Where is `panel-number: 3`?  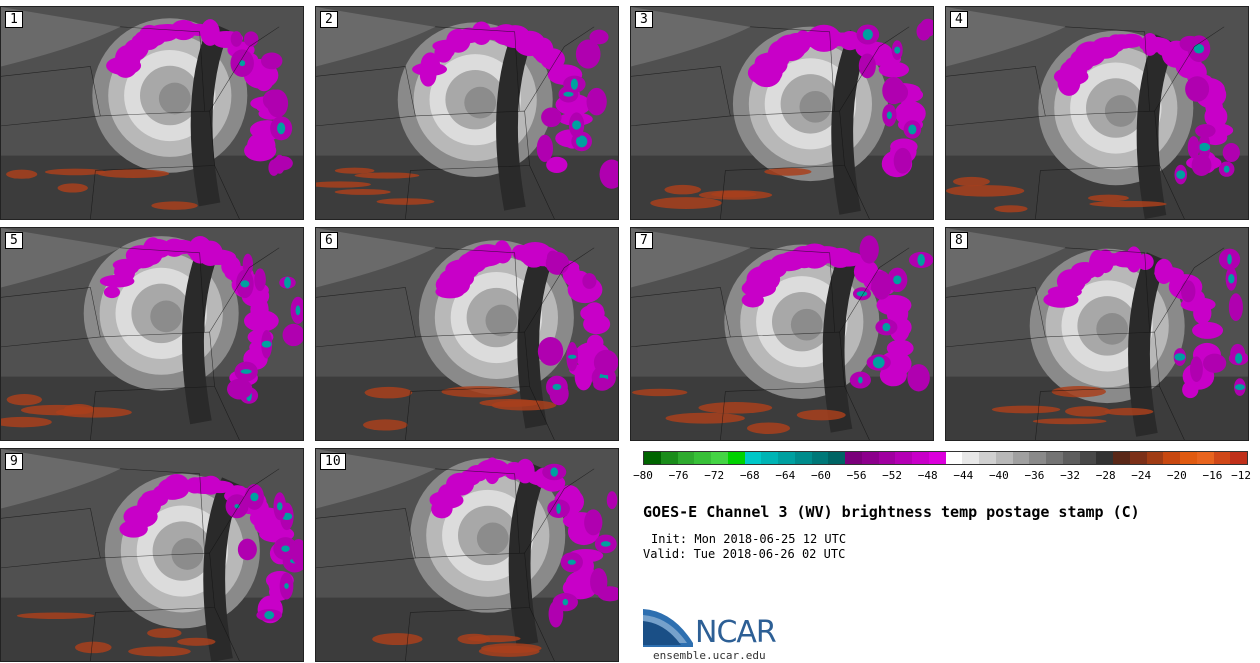
panel-number: 3 is located at coordinates (644, 19).